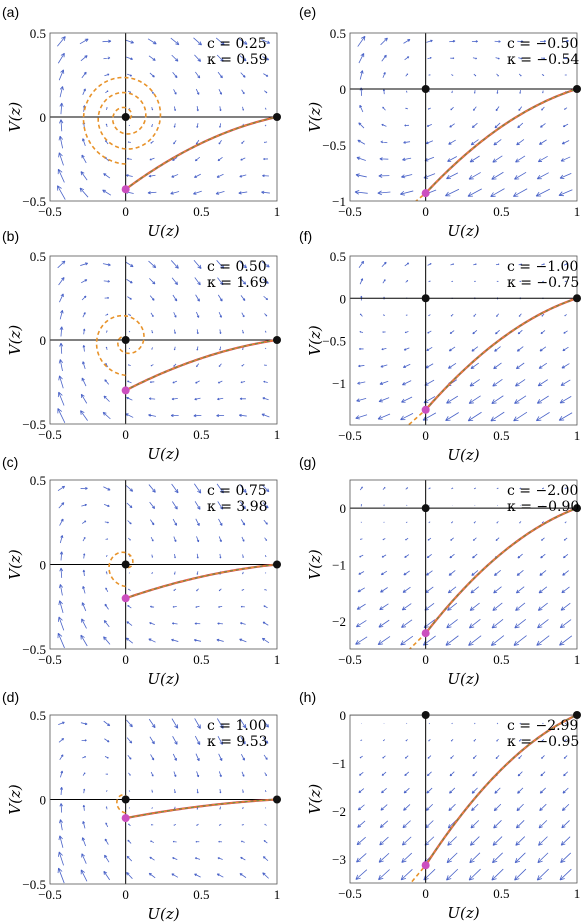 The image size is (581, 922). Describe the element at coordinates (420, 196) in the screenshot. I see `exact-curve-extension` at that location.